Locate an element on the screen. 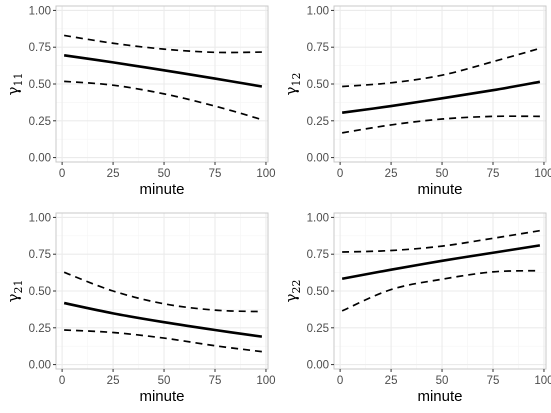  y-axis-title: γ22 is located at coordinates (292, 291).